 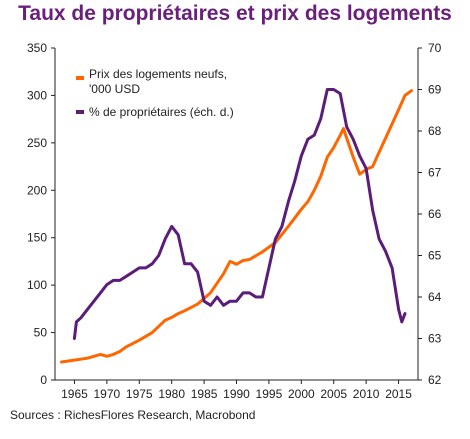 I want to click on right-tick-label: 66, so click(x=435, y=214).